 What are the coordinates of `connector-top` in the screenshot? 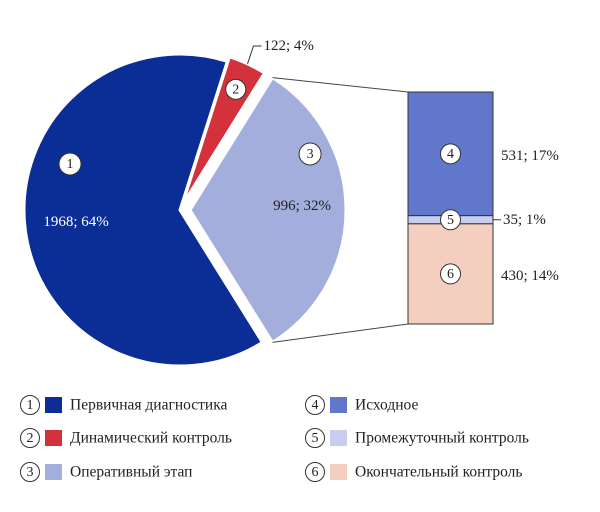 It's located at (340, 85).